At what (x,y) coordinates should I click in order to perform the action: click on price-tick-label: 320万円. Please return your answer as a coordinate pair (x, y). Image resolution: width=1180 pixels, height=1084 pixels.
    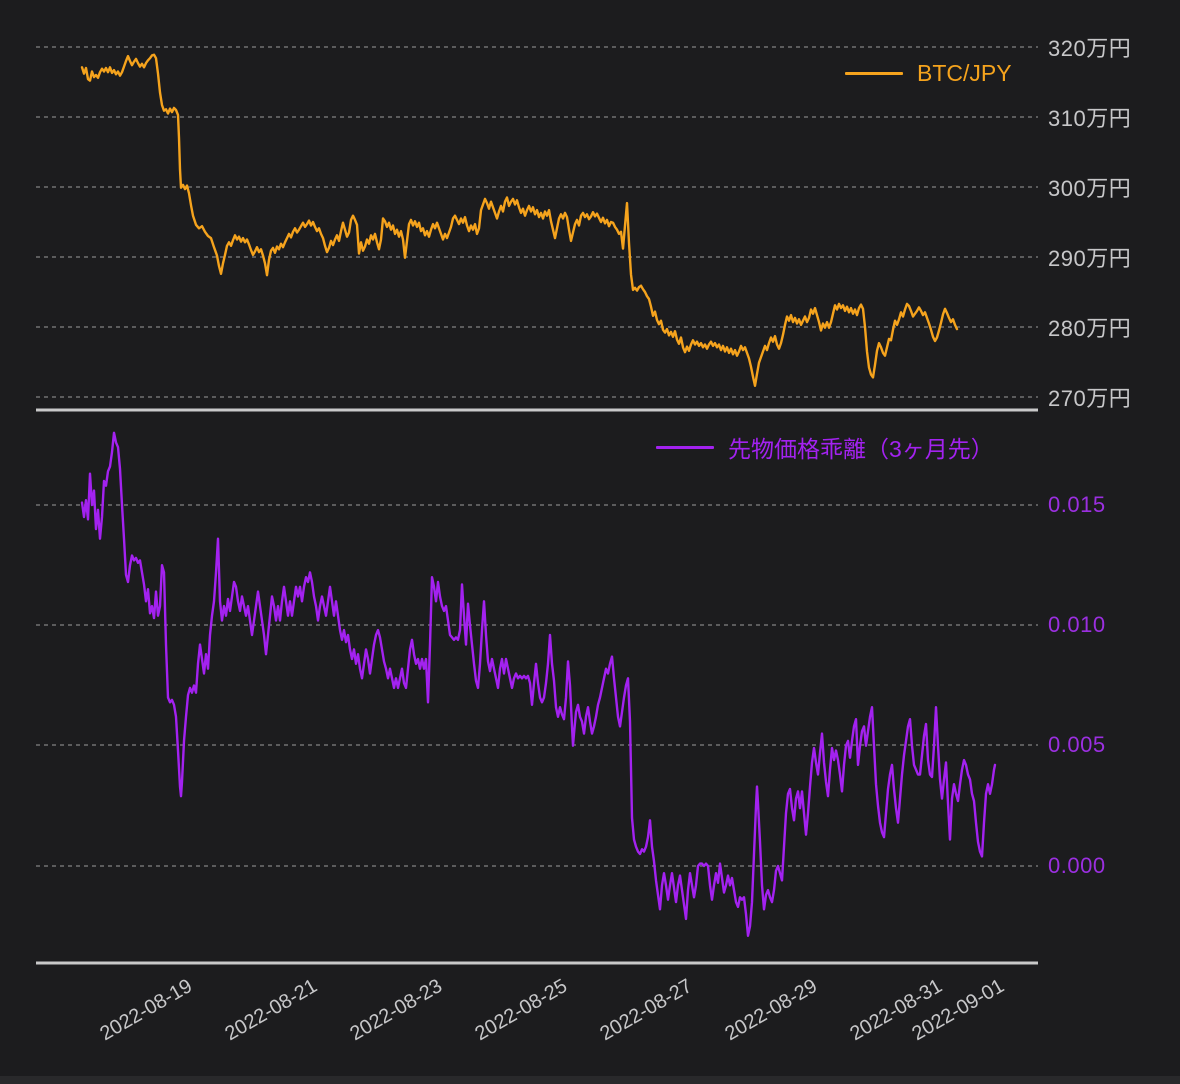
    Looking at the image, I should click on (1090, 48).